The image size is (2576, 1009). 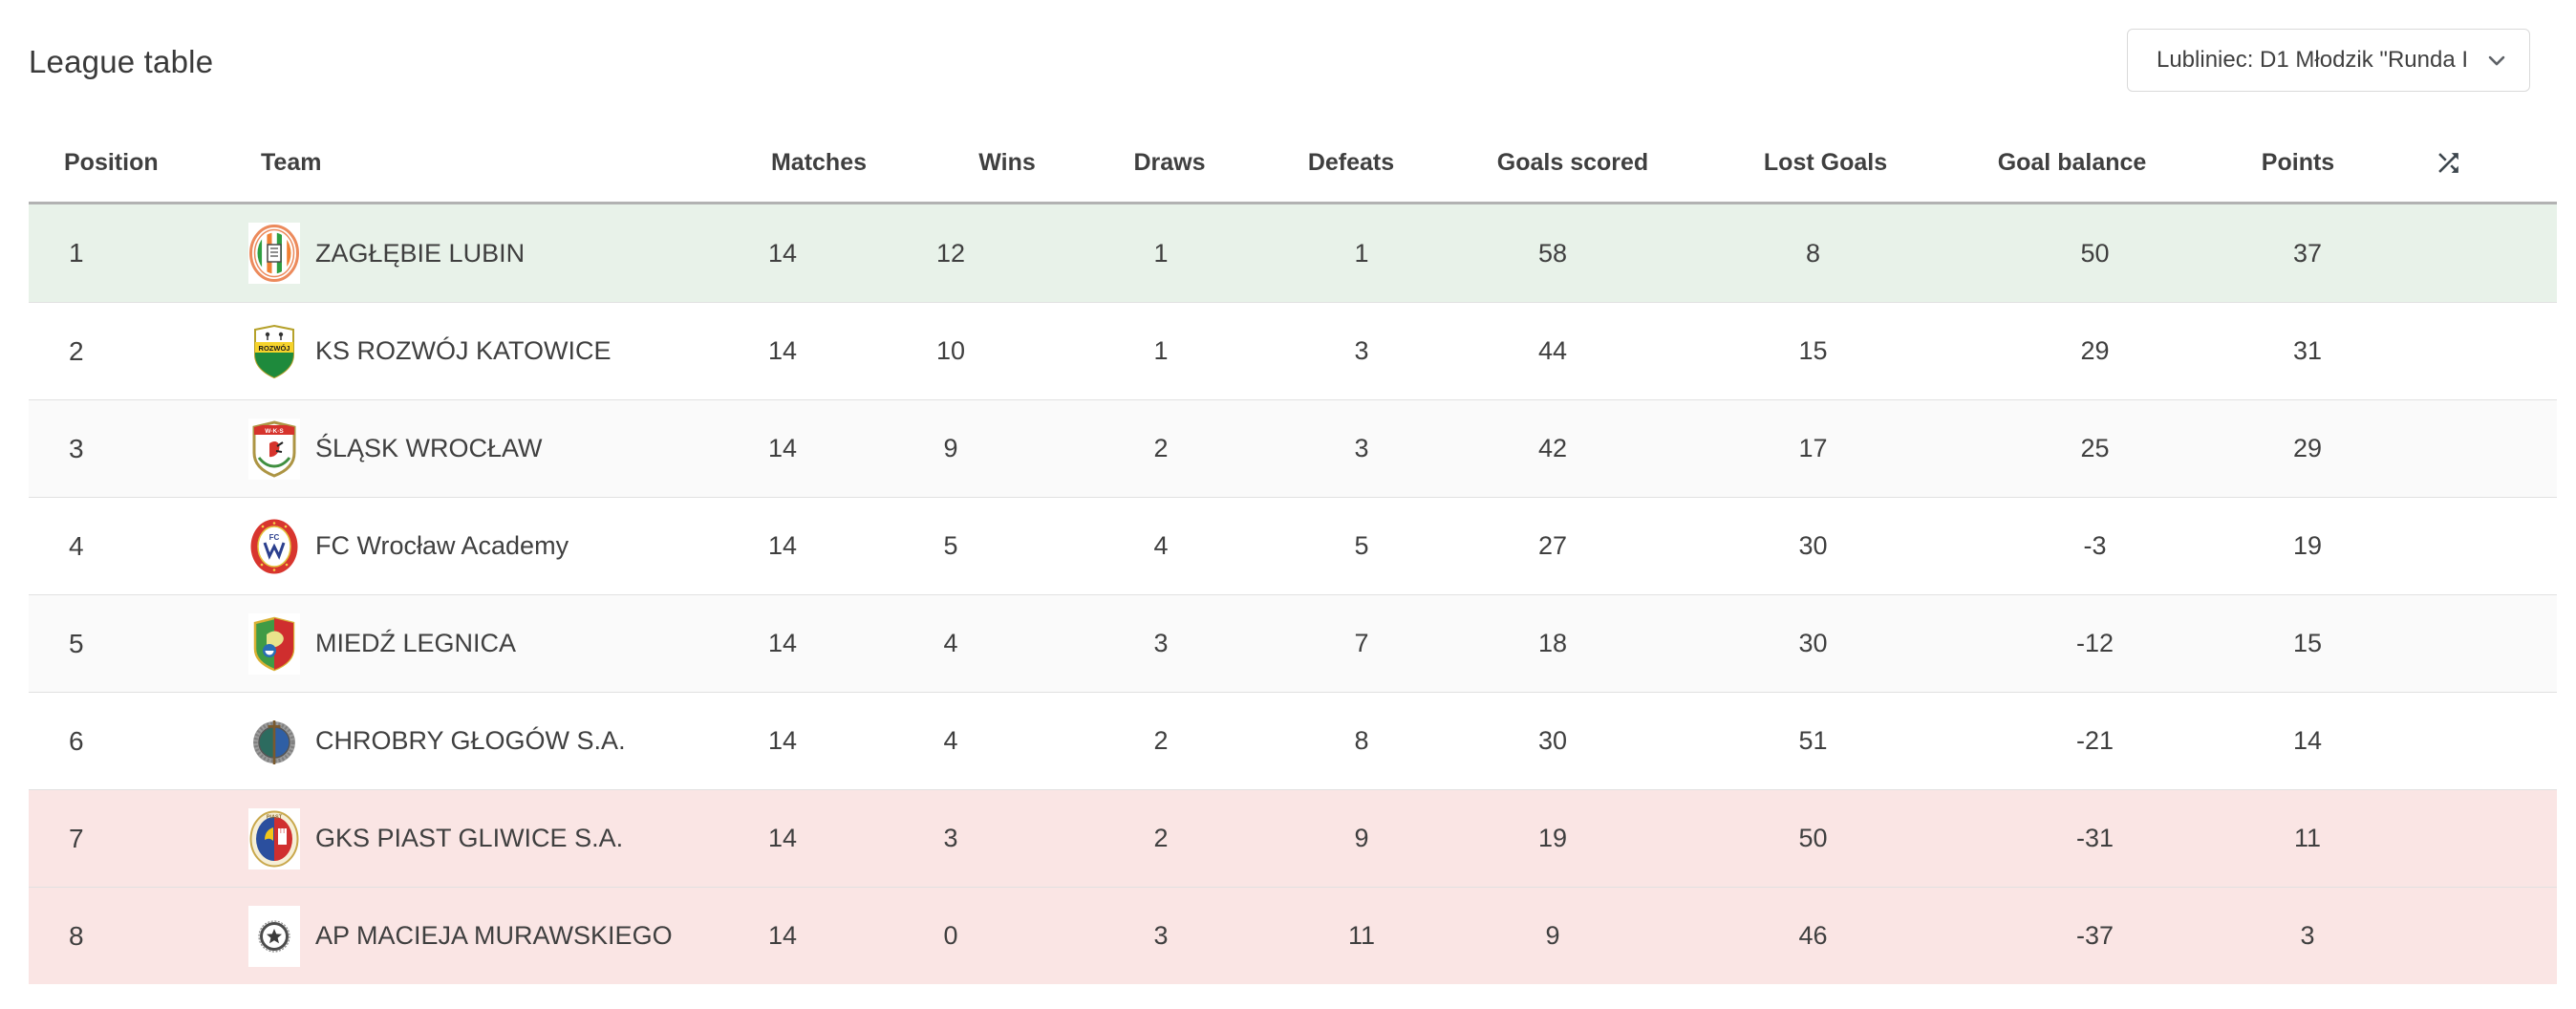 What do you see at coordinates (2448, 163) in the screenshot?
I see `shuffle-icon` at bounding box center [2448, 163].